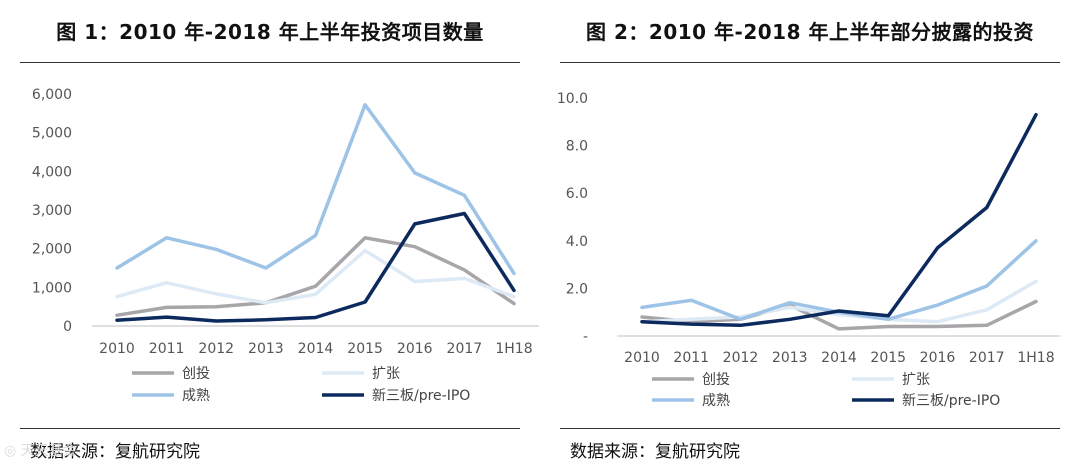  What do you see at coordinates (316, 349) in the screenshot?
I see `chart-1-xtick-label: 2014` at bounding box center [316, 349].